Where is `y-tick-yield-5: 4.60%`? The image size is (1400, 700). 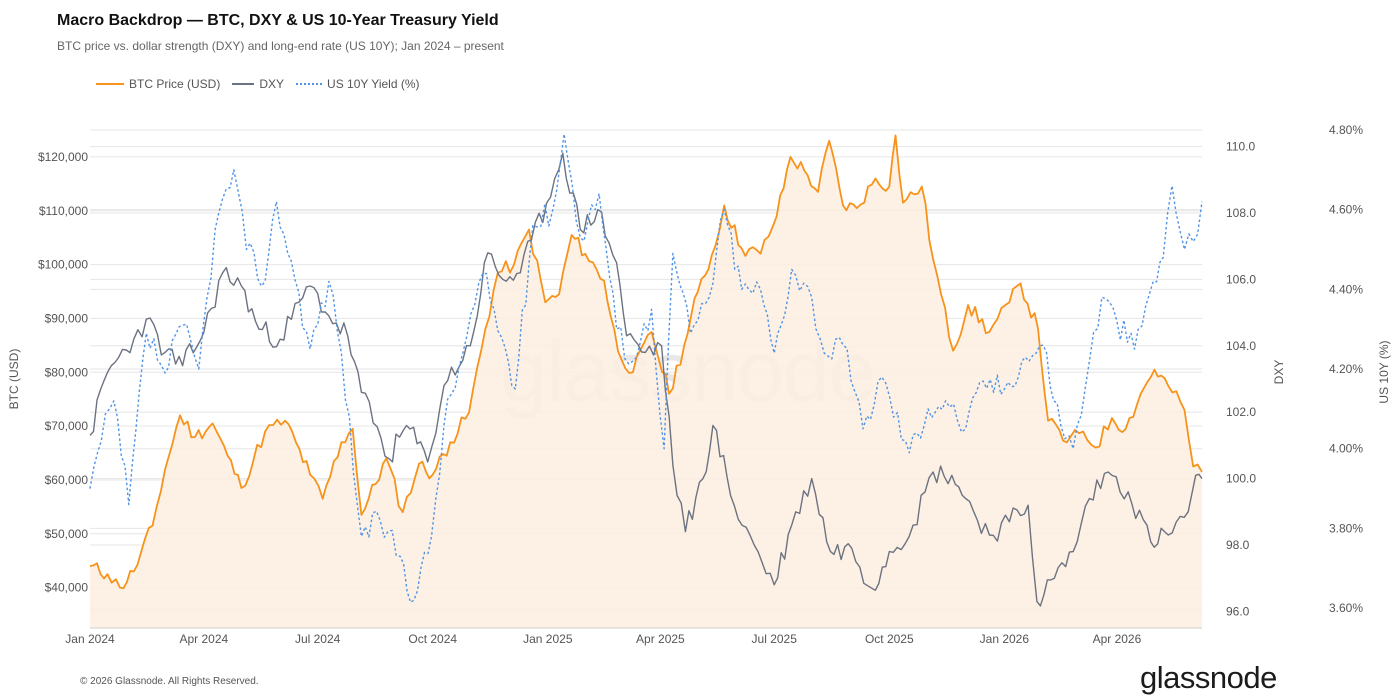 y-tick-yield-5: 4.60% is located at coordinates (1346, 210).